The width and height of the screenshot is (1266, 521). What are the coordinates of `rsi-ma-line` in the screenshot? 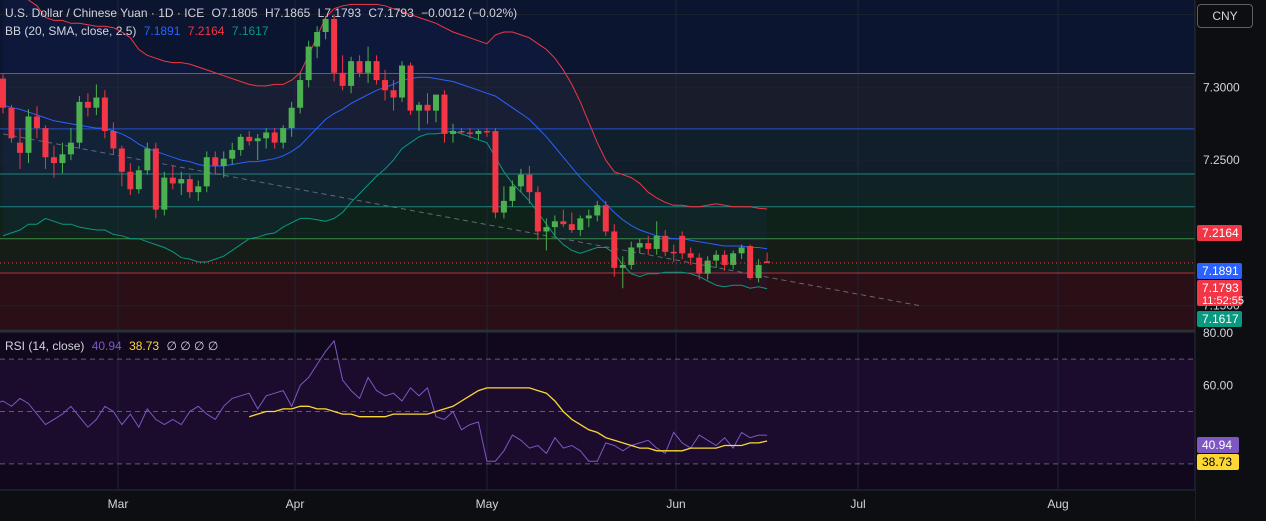 It's located at (508, 419).